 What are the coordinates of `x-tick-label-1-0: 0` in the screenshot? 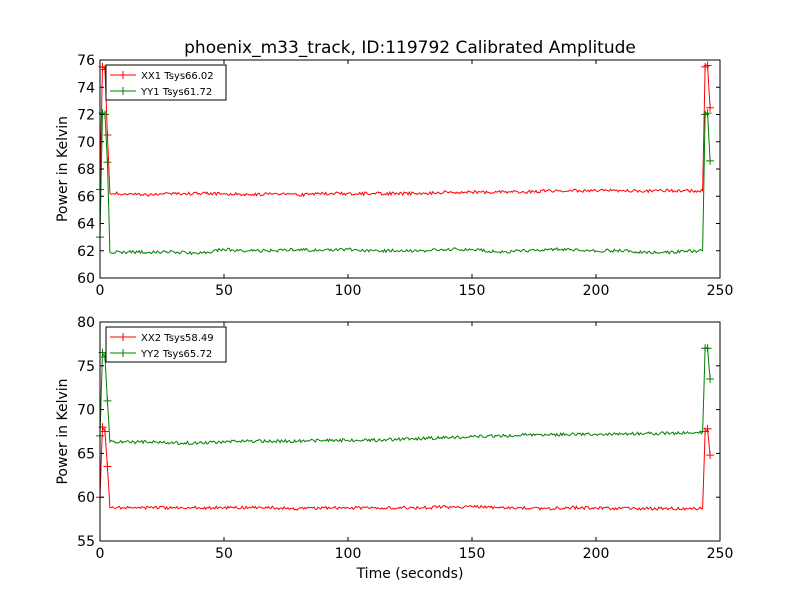 It's located at (100, 291).